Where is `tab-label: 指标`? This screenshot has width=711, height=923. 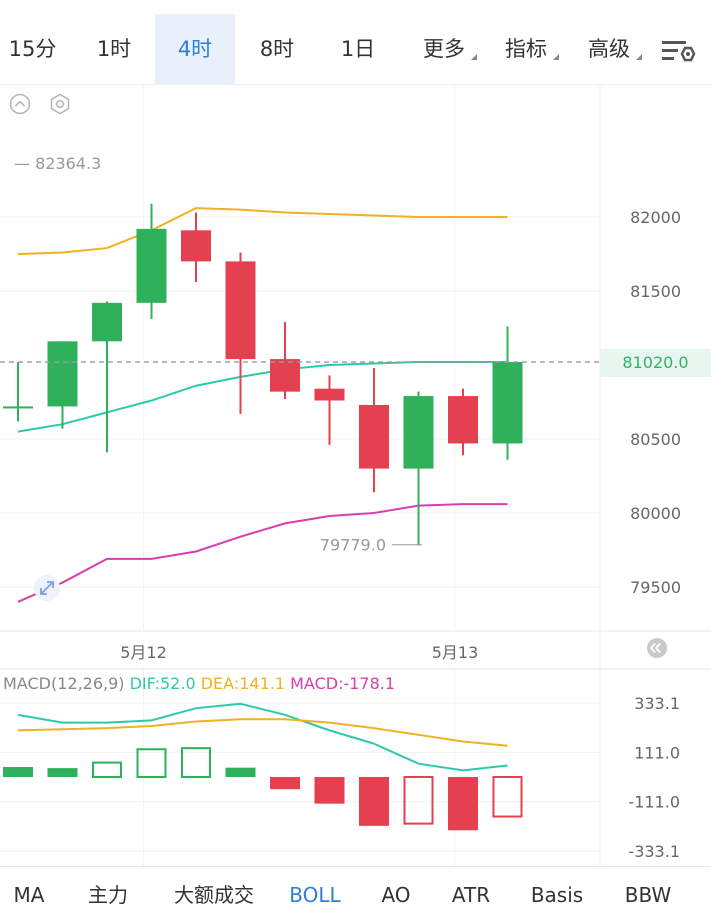 tab-label: 指标 is located at coordinates (526, 49).